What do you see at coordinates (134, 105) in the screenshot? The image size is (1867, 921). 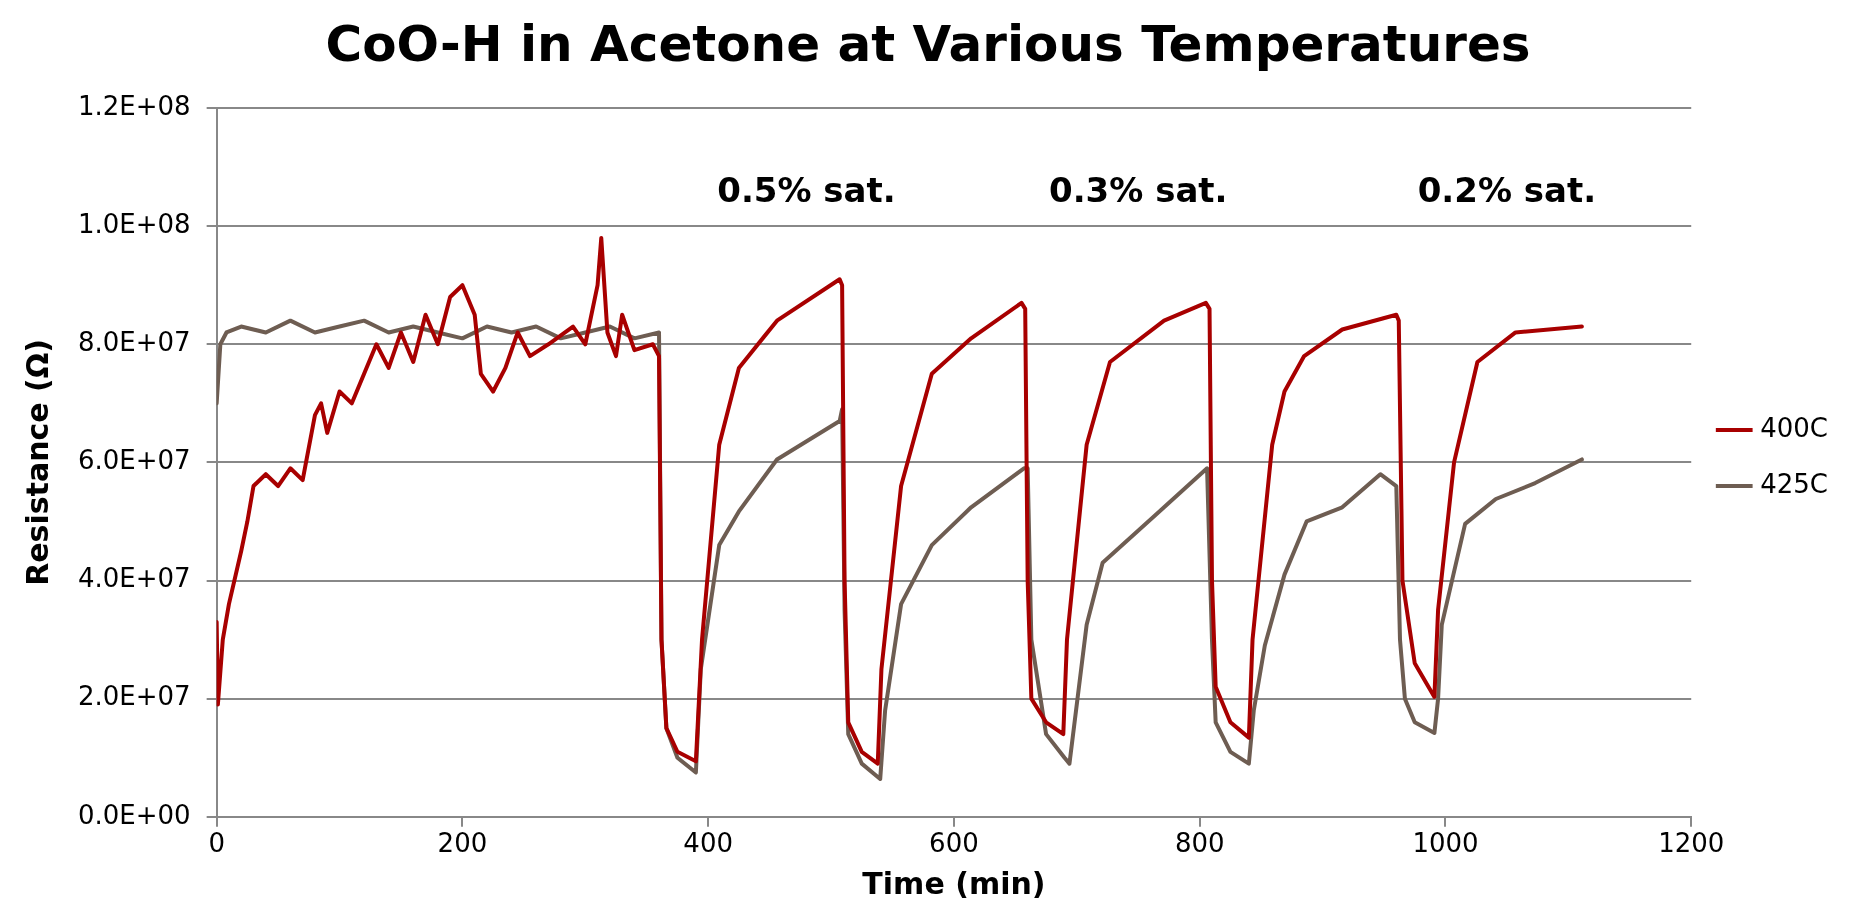 I see `y-tick-label: 1.2E+08` at bounding box center [134, 105].